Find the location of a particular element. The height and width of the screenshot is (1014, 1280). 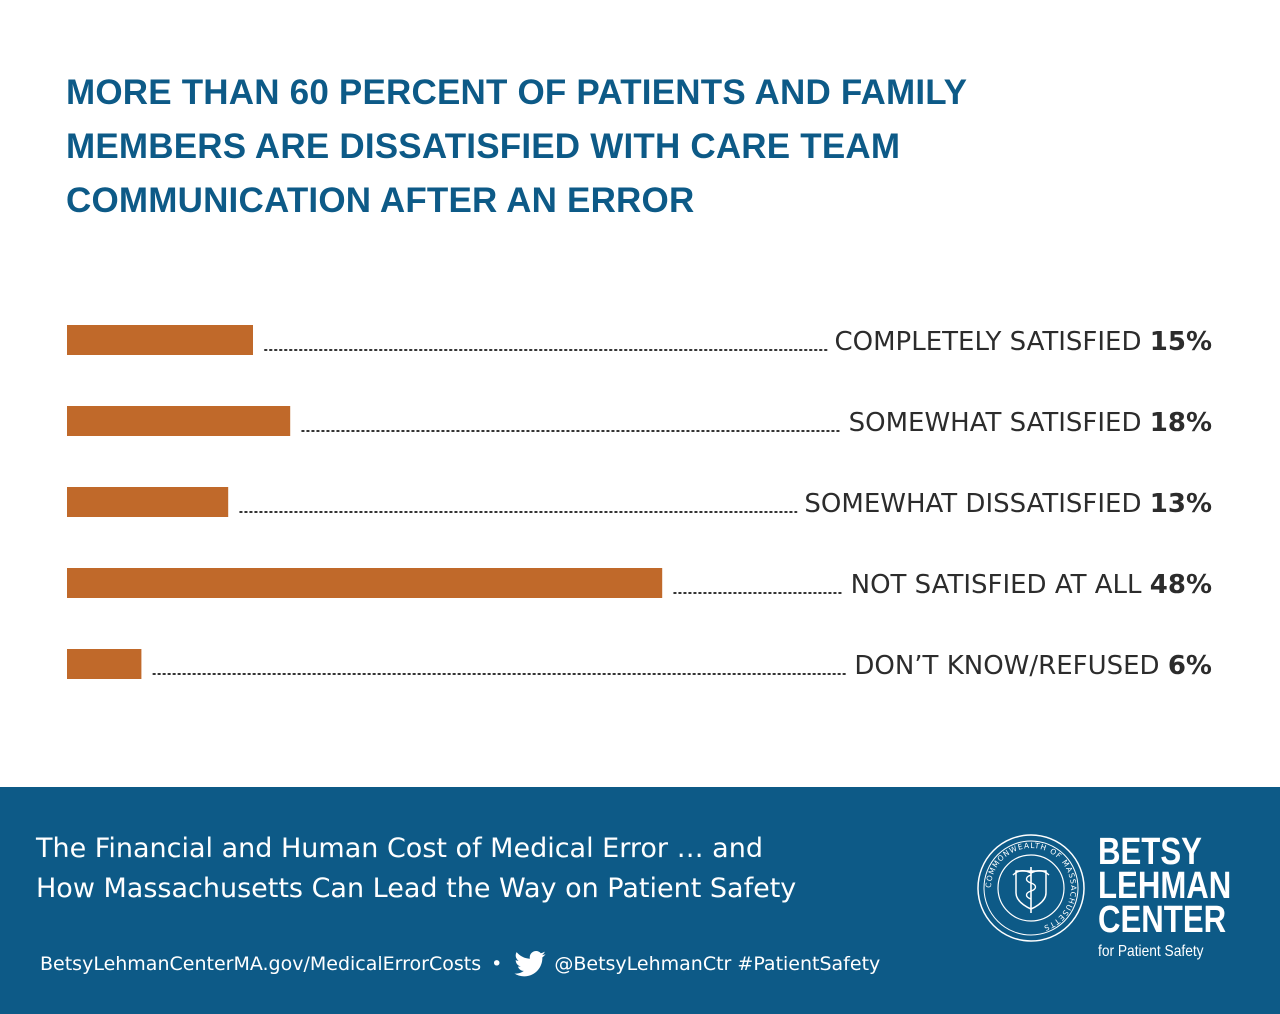

category-label-2: SOMEWHAT DISSATISFIED is located at coordinates (976, 504).